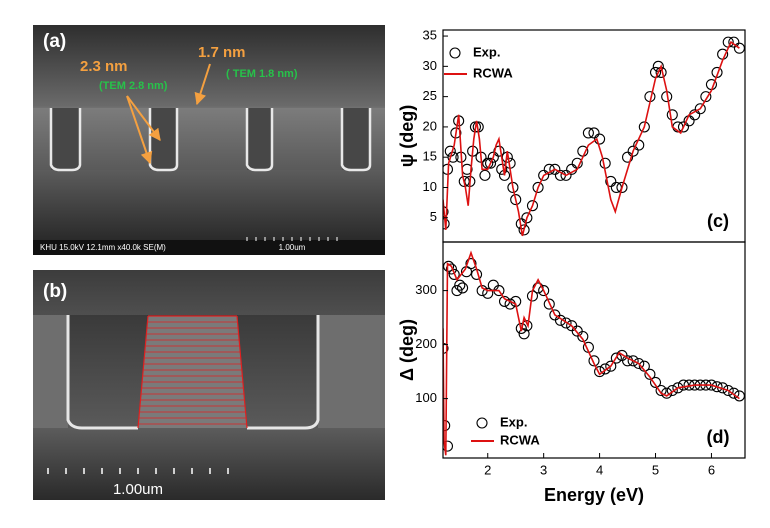 The height and width of the screenshot is (528, 770). I want to click on sem-edges, so click(210, 140).